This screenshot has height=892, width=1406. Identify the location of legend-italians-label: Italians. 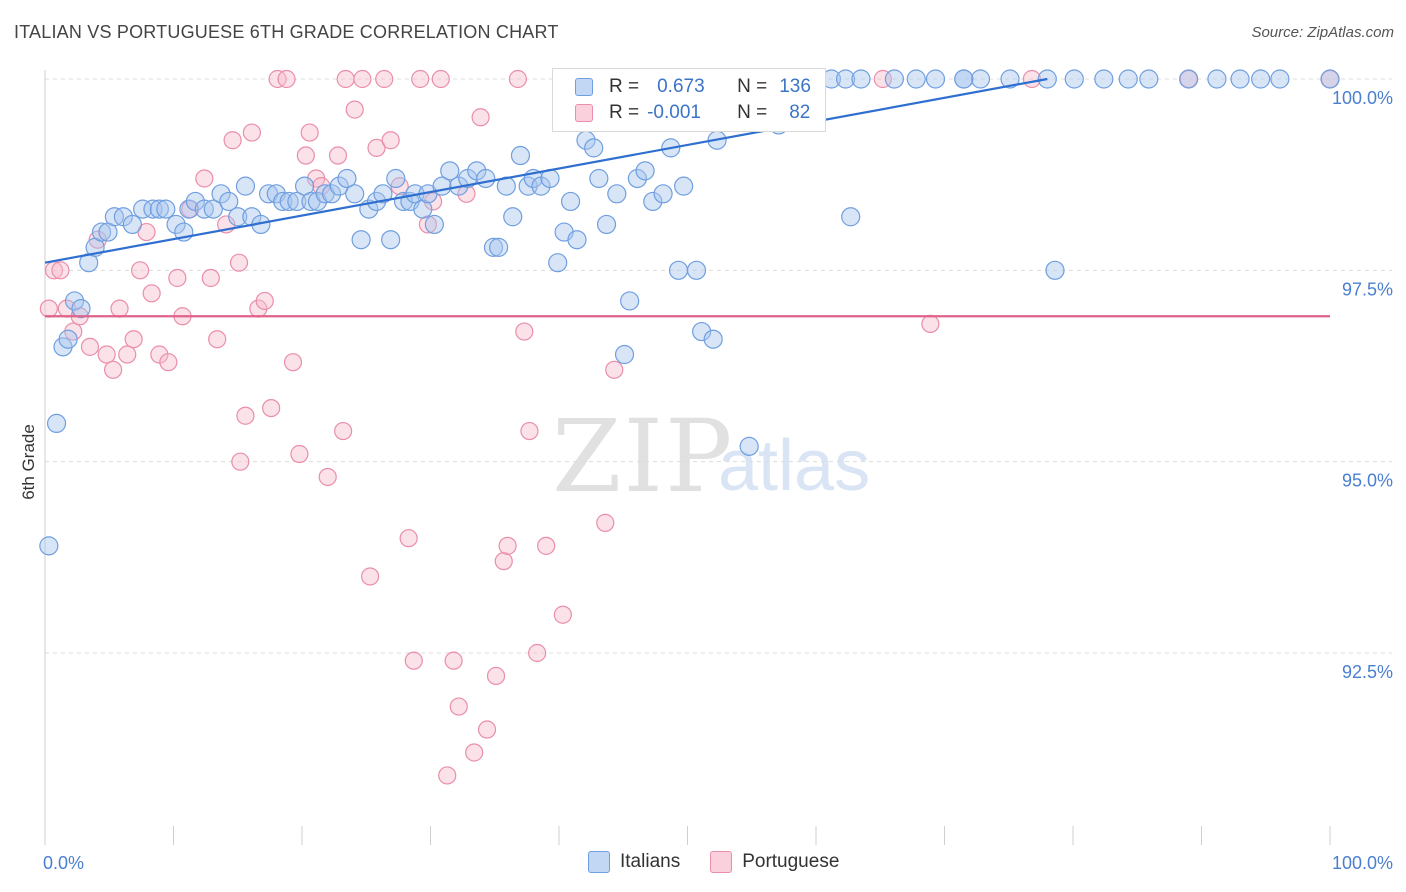
(650, 861).